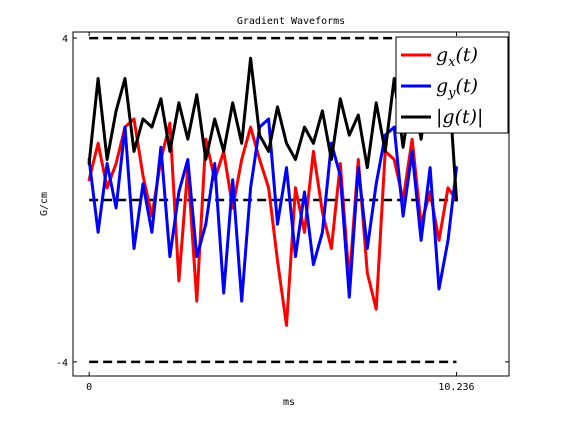 Image resolution: width=561 pixels, height=426 pixels. What do you see at coordinates (457, 88) in the screenshot?
I see `legend-label-2: gy(t)` at bounding box center [457, 88].